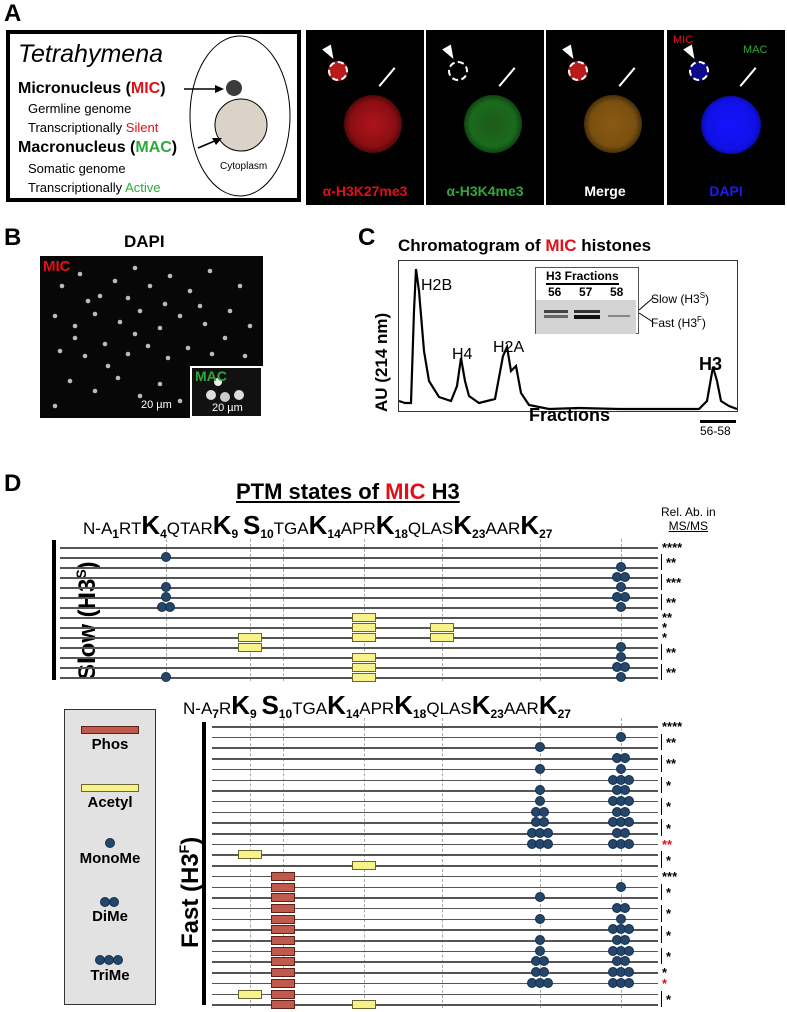  I want to click on peak-label-h2a: H2A, so click(509, 347).